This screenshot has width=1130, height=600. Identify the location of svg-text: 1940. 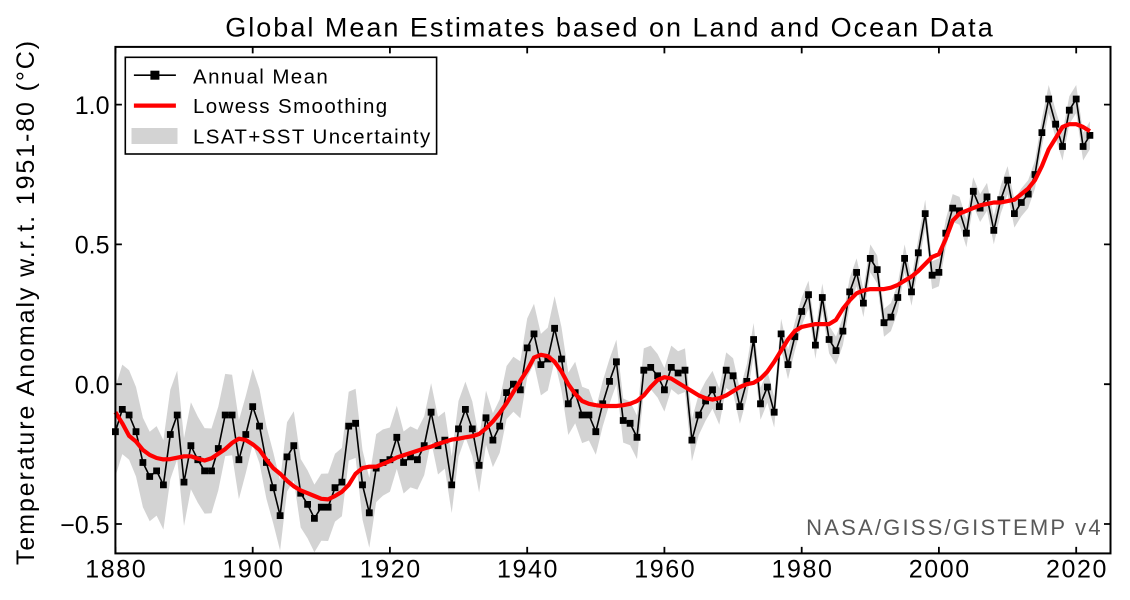
(528, 570).